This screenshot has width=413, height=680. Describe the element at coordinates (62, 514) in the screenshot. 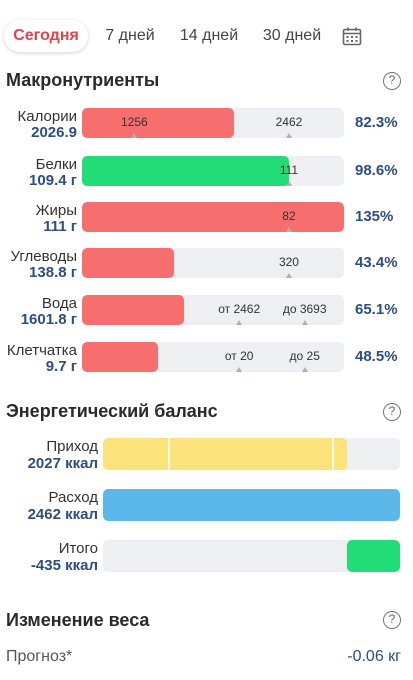

I see `energy-value: 2462 ккал` at that location.